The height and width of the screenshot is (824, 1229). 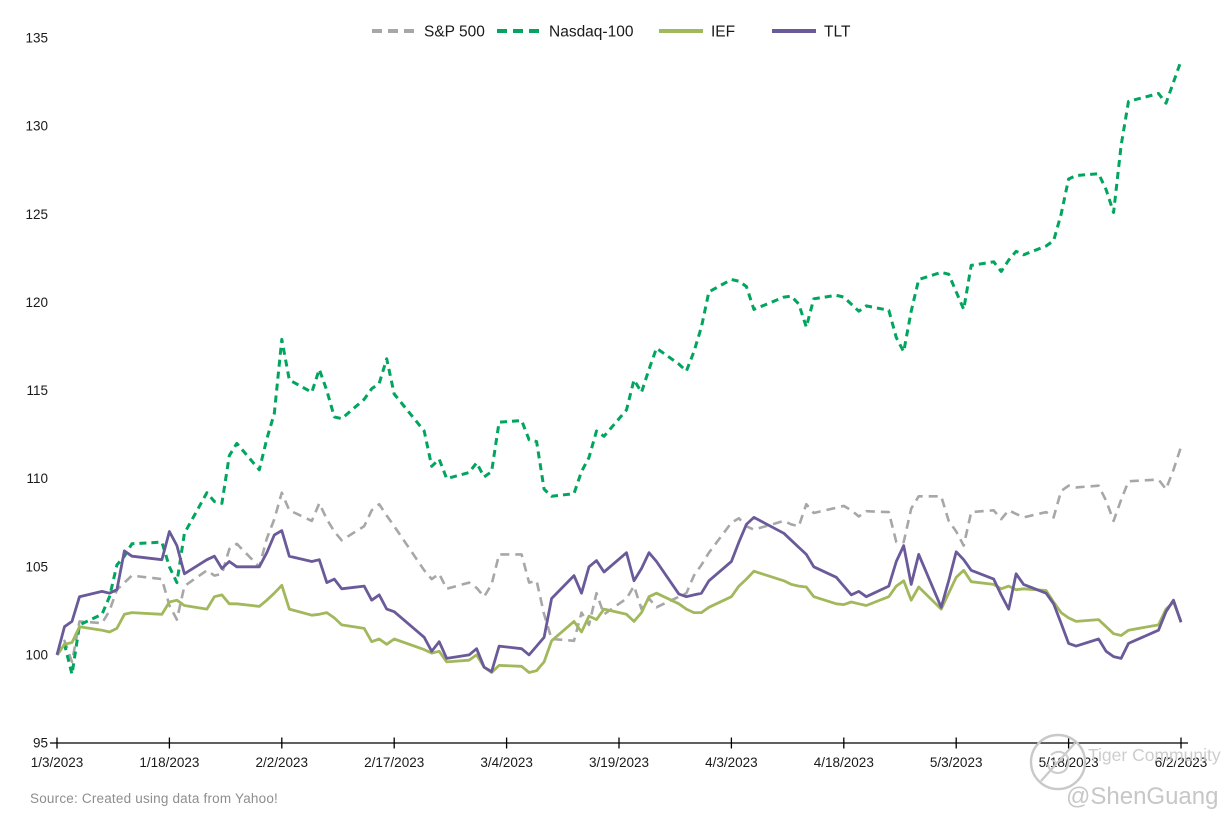 I want to click on legend-item-ief: IEF, so click(x=697, y=32).